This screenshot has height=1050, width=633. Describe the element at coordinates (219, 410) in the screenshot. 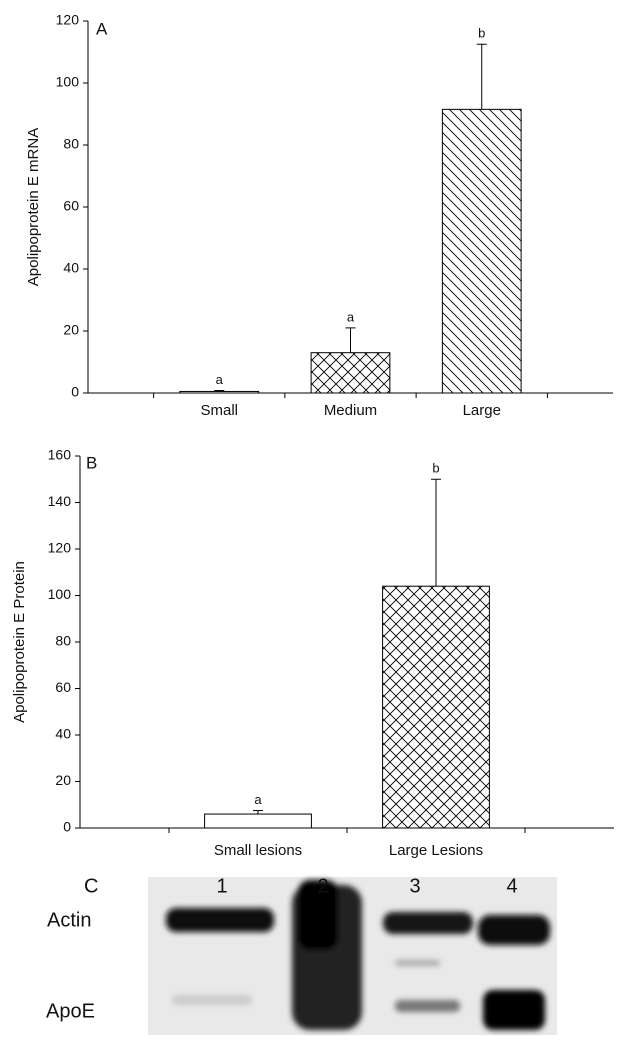

I see `x-tick-label: Small` at that location.